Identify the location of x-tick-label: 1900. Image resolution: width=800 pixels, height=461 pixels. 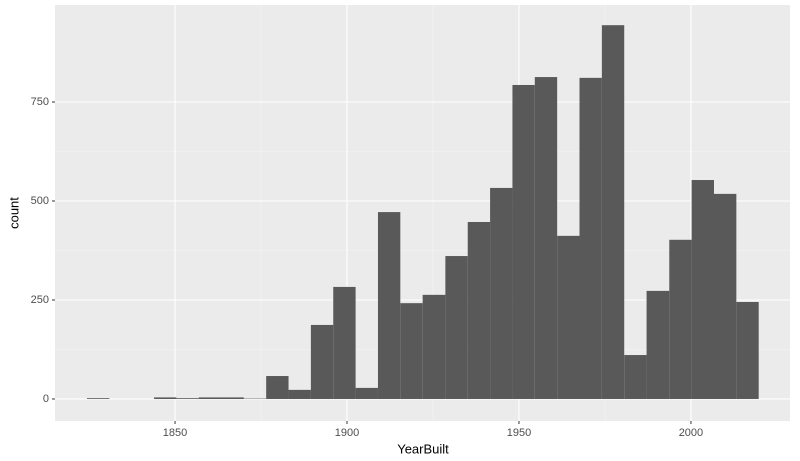
(347, 433).